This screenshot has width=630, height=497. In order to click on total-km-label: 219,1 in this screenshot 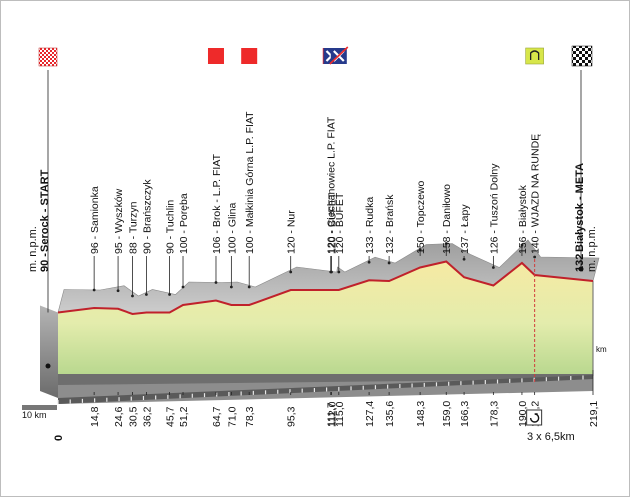, I will do `click(594, 414)`.